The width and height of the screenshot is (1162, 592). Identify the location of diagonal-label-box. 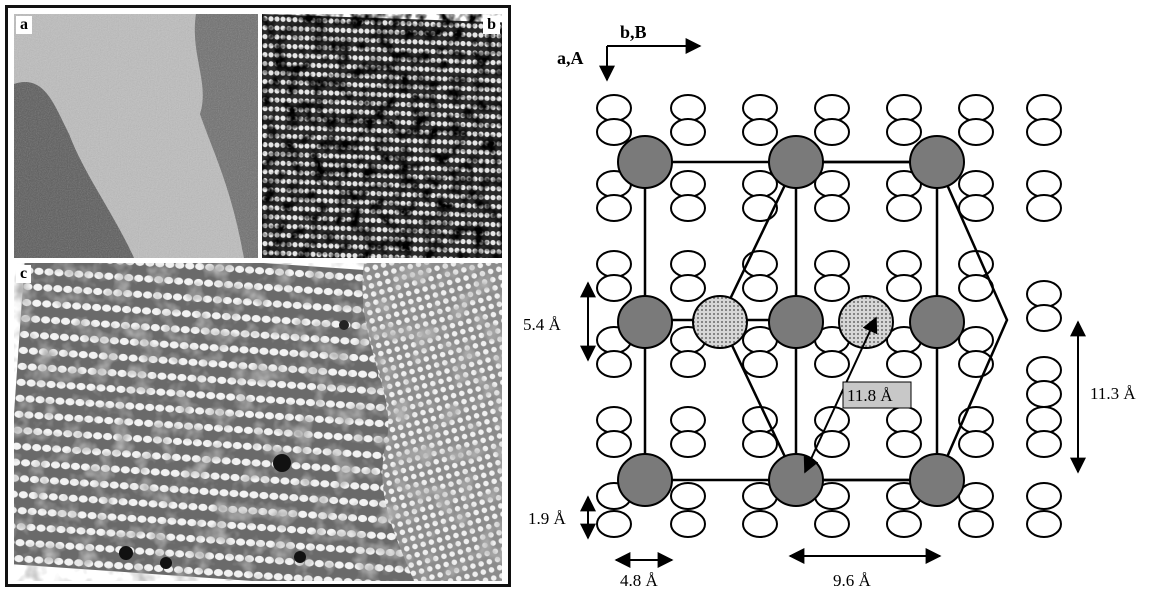
(877, 395).